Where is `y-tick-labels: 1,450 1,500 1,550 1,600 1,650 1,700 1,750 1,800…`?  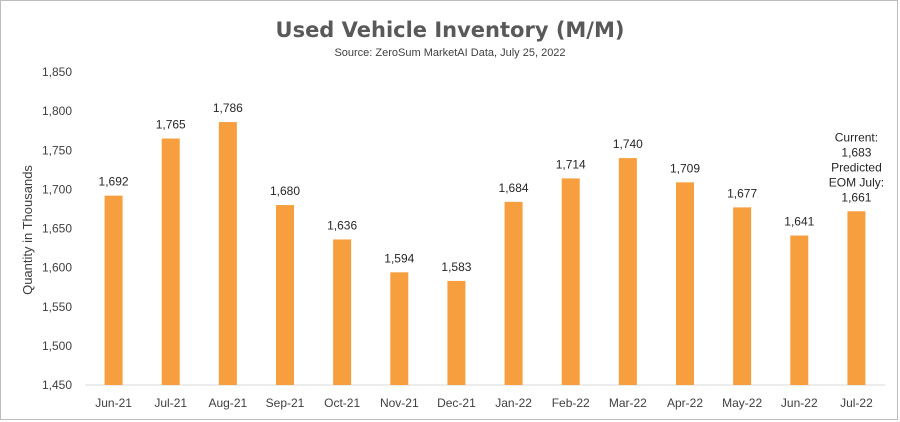 y-tick-labels: 1,450 1,500 1,550 1,600 1,650 1,700 1,750 1,800… is located at coordinates (57, 228).